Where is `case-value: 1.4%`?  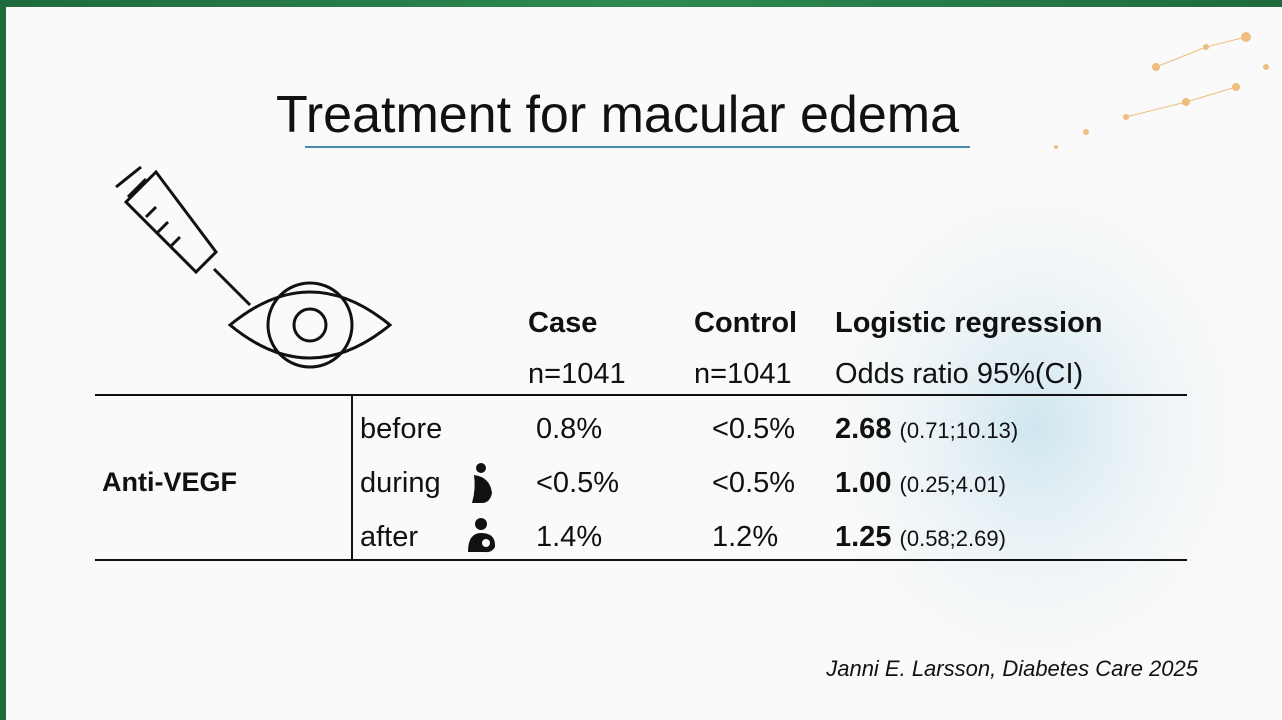
case-value: 1.4% is located at coordinates (569, 537).